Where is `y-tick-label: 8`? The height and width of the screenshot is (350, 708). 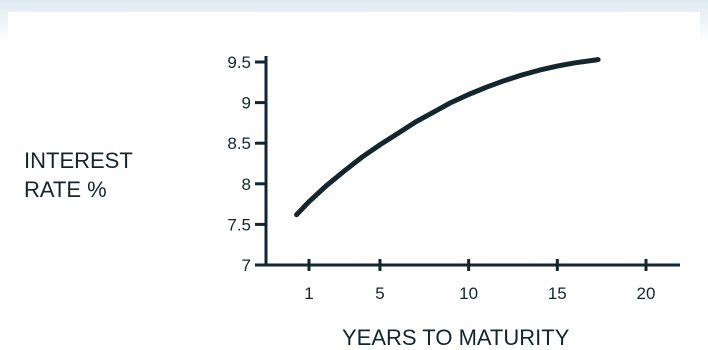 y-tick-label: 8 is located at coordinates (246, 184).